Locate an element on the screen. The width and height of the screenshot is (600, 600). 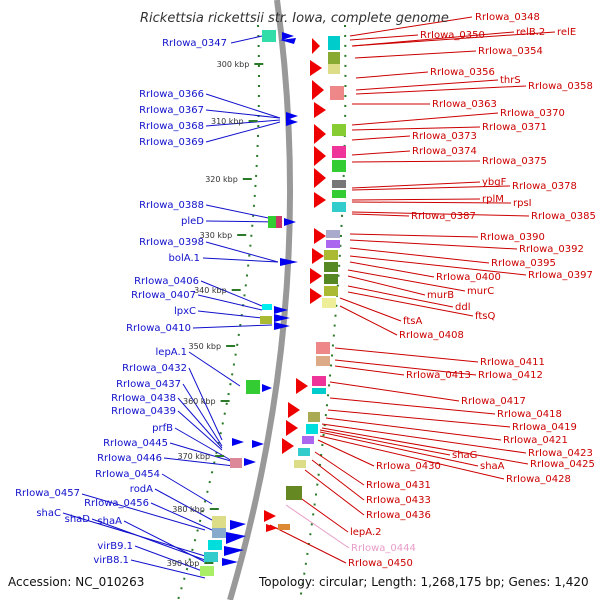
gene-label: RrIowa_0370 is located at coordinates (532, 113).